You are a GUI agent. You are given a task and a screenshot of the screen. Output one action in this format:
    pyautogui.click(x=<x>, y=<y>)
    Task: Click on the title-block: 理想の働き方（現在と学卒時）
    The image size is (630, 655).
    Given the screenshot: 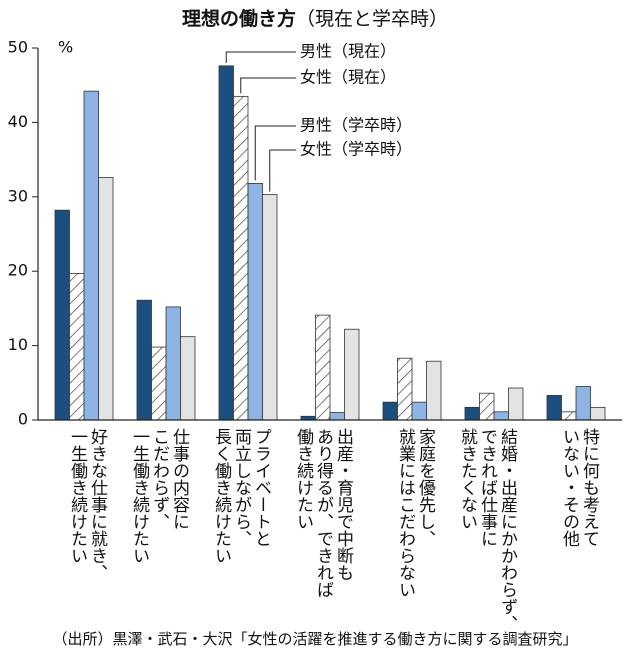 What is the action you would take?
    pyautogui.click(x=315, y=17)
    